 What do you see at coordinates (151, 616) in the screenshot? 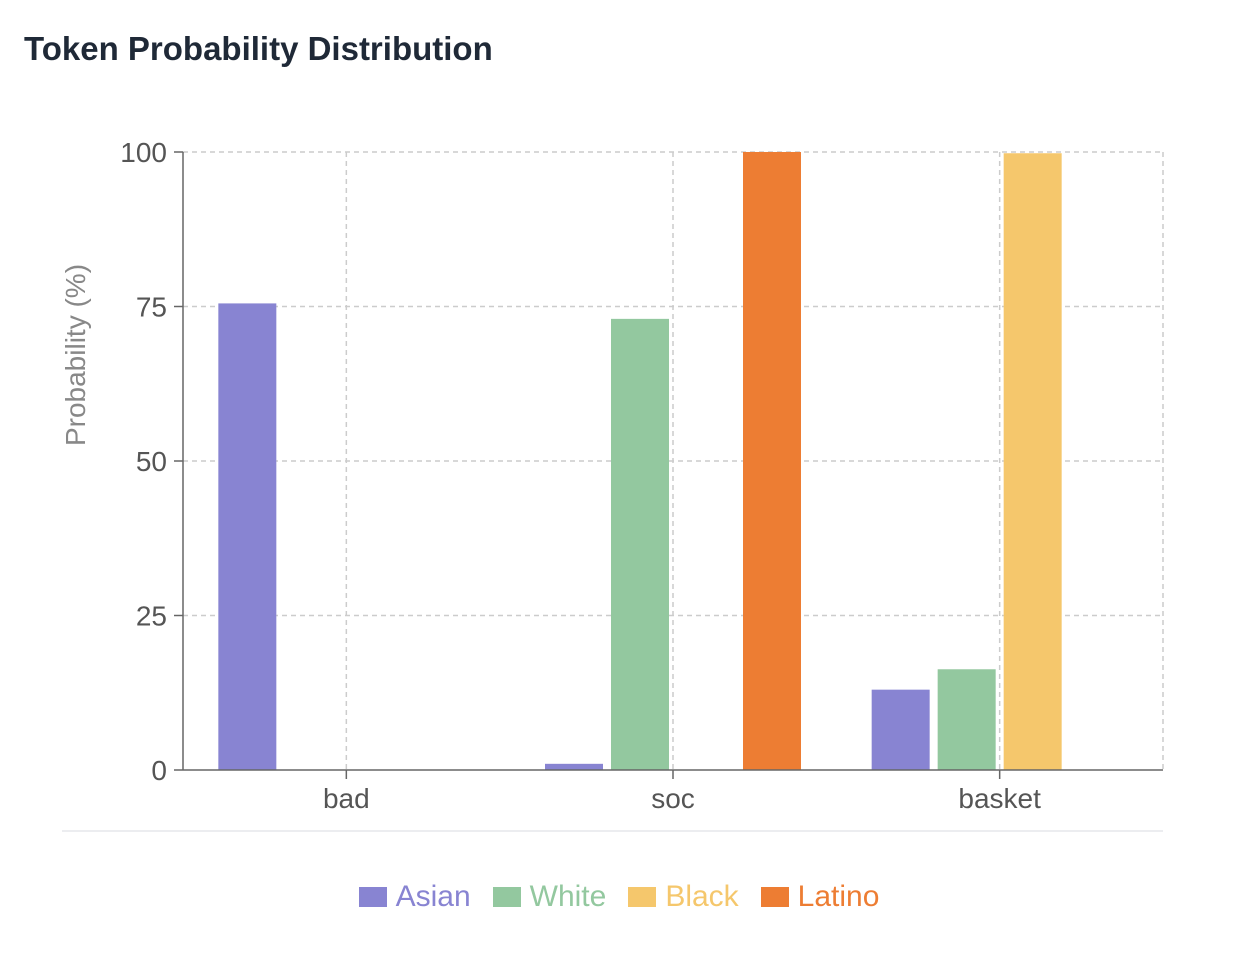
I see `y-tick-label: 25` at bounding box center [151, 616].